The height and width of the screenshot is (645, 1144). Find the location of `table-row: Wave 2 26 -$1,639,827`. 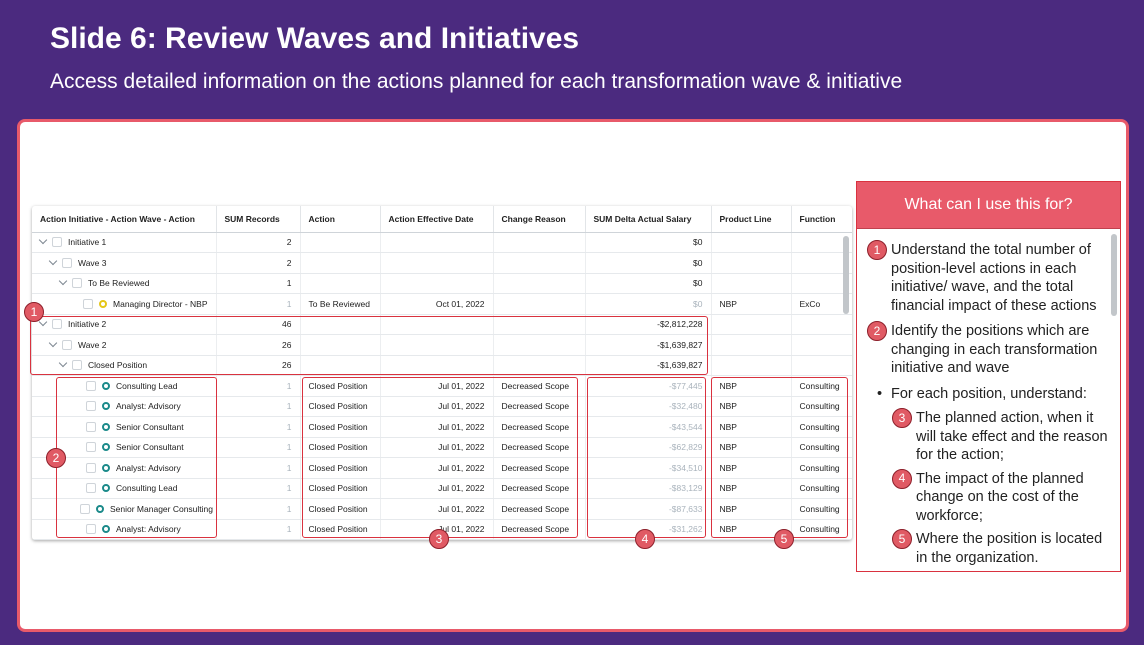

table-row: Wave 2 26 -$1,639,827 is located at coordinates (442, 345).